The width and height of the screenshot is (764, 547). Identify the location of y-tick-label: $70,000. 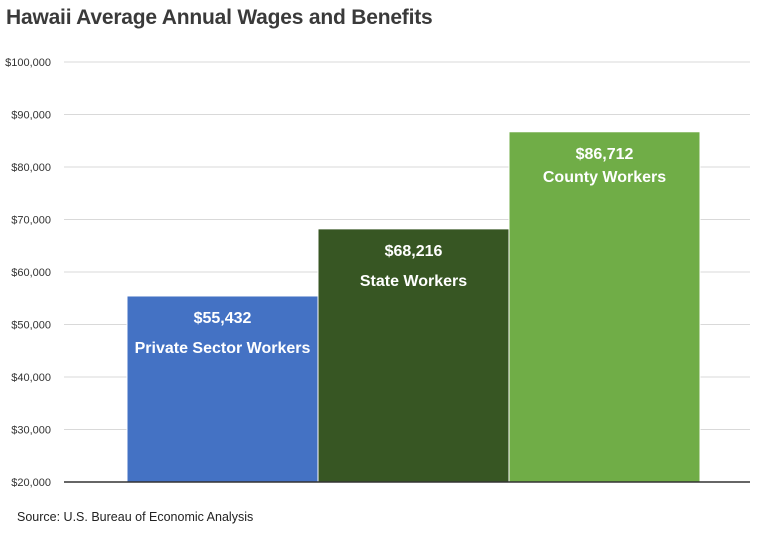
(31, 221).